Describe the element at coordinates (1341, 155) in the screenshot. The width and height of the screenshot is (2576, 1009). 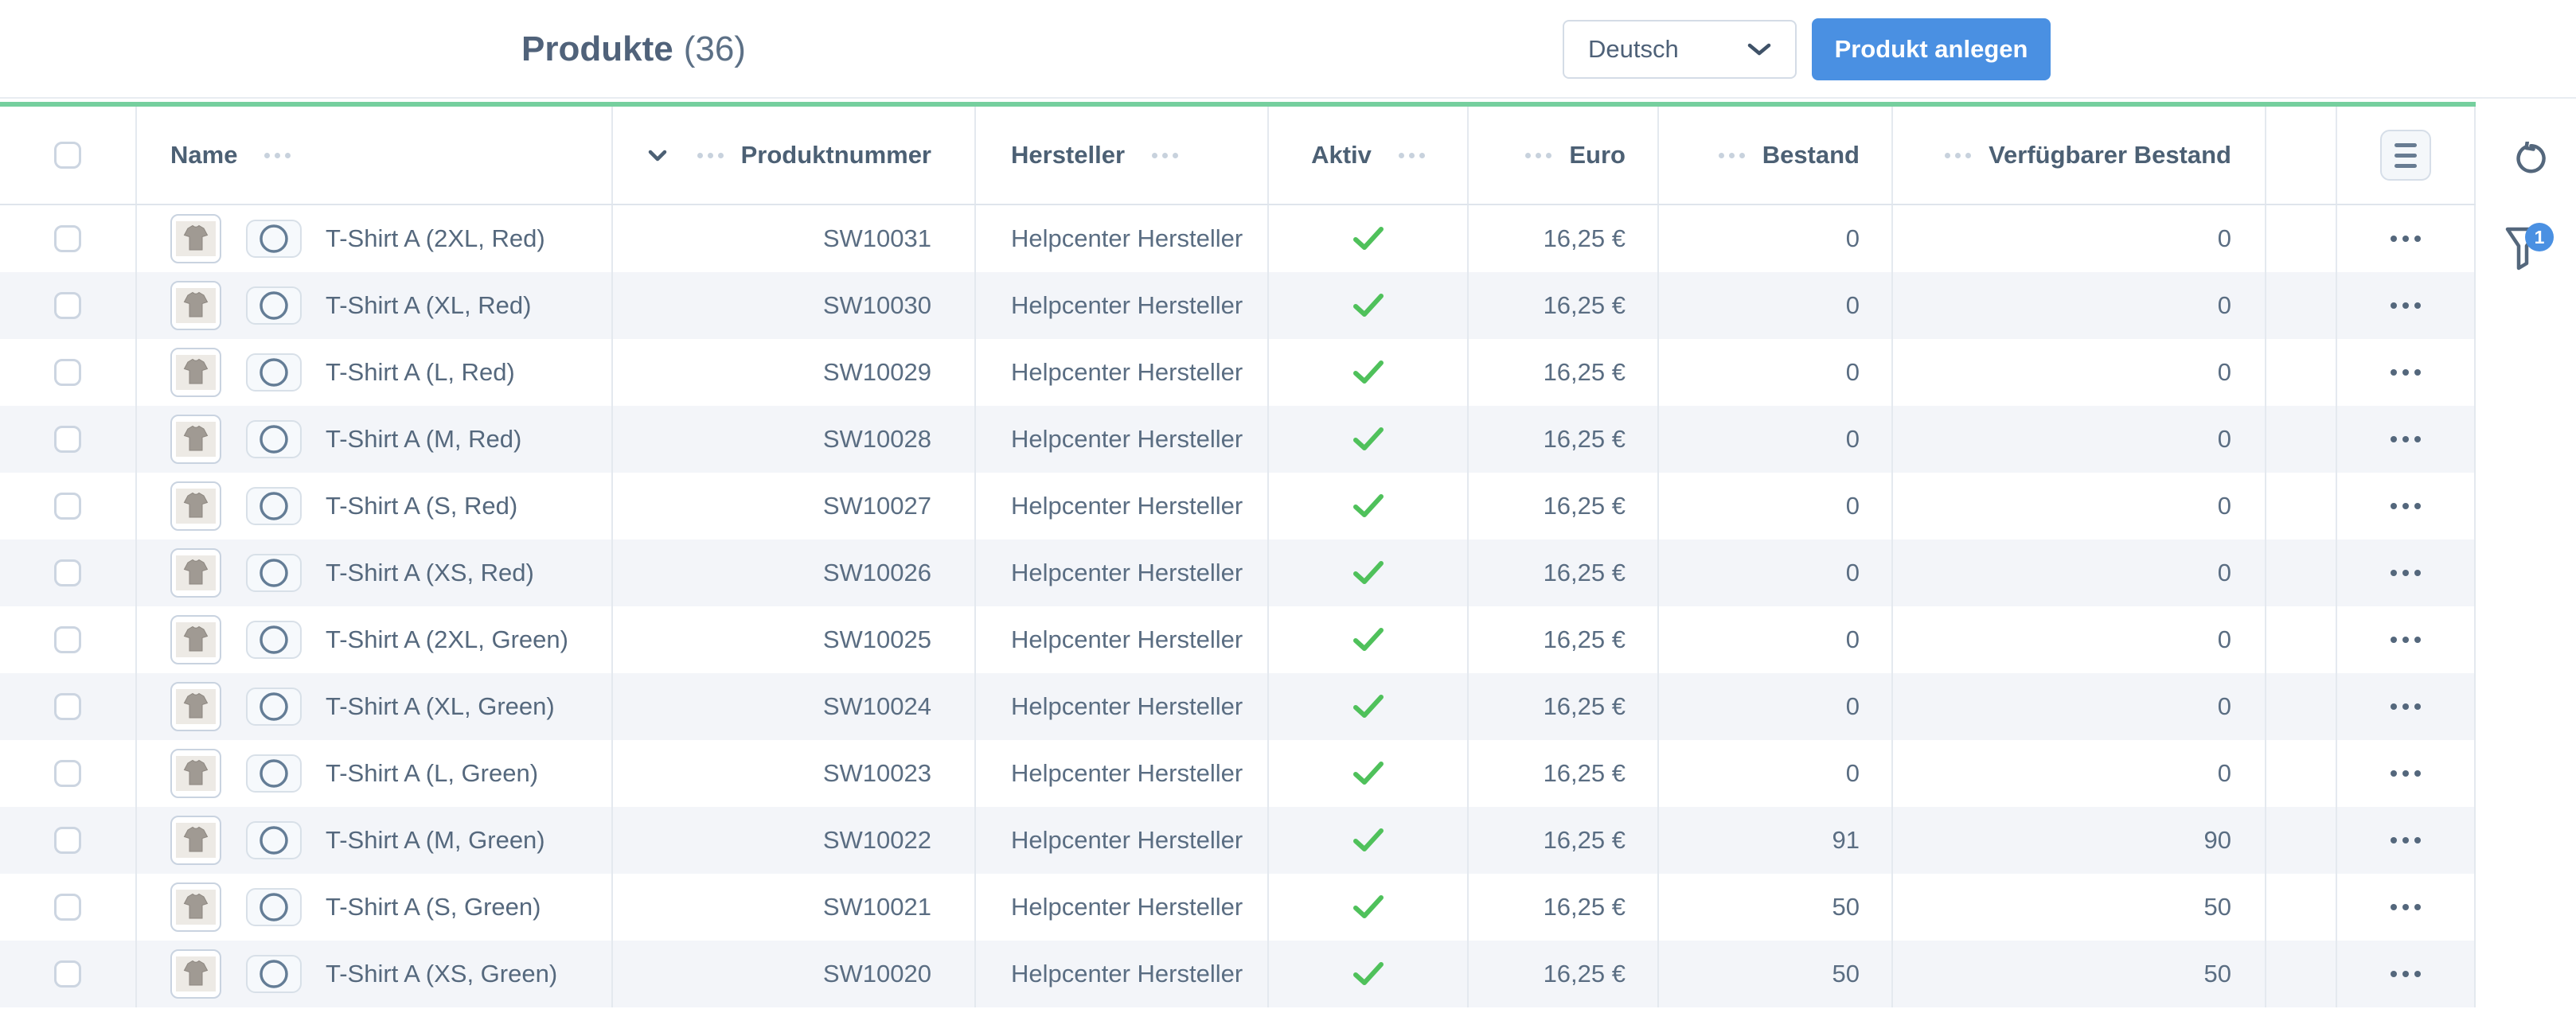
I see `column-header-active: Aktiv` at that location.